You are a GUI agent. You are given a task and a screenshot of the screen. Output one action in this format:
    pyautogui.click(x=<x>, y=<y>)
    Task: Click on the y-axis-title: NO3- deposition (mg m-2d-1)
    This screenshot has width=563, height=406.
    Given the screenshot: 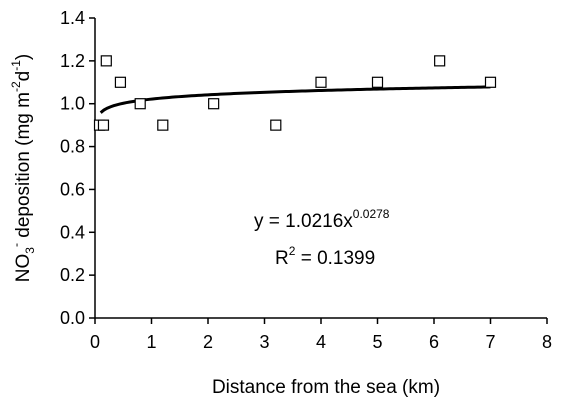 What is the action you would take?
    pyautogui.click(x=23, y=168)
    